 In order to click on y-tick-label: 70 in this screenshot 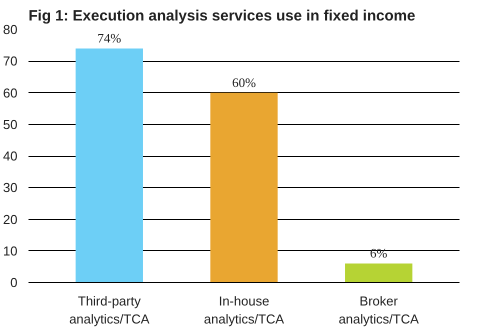, I will do `click(10, 61)`.